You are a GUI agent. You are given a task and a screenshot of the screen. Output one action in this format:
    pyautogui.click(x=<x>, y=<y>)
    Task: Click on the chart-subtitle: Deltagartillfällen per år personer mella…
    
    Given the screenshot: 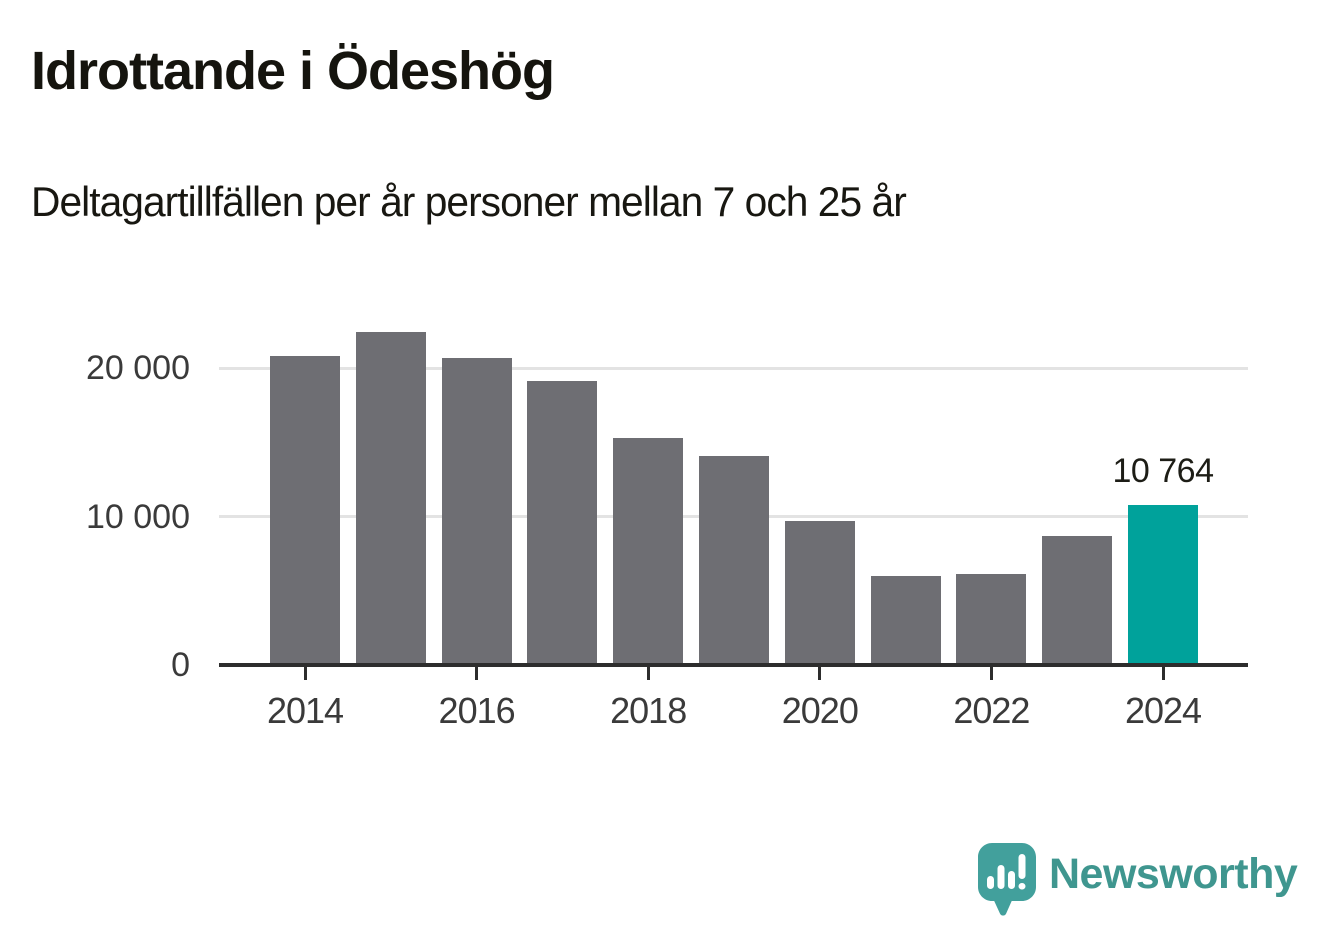 What is the action you would take?
    pyautogui.click(x=469, y=201)
    